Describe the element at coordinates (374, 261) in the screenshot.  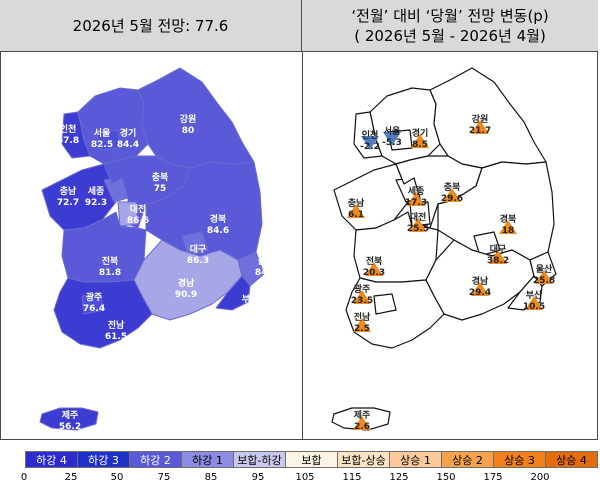
I see `change-name-jeonbuk: 전북` at that location.